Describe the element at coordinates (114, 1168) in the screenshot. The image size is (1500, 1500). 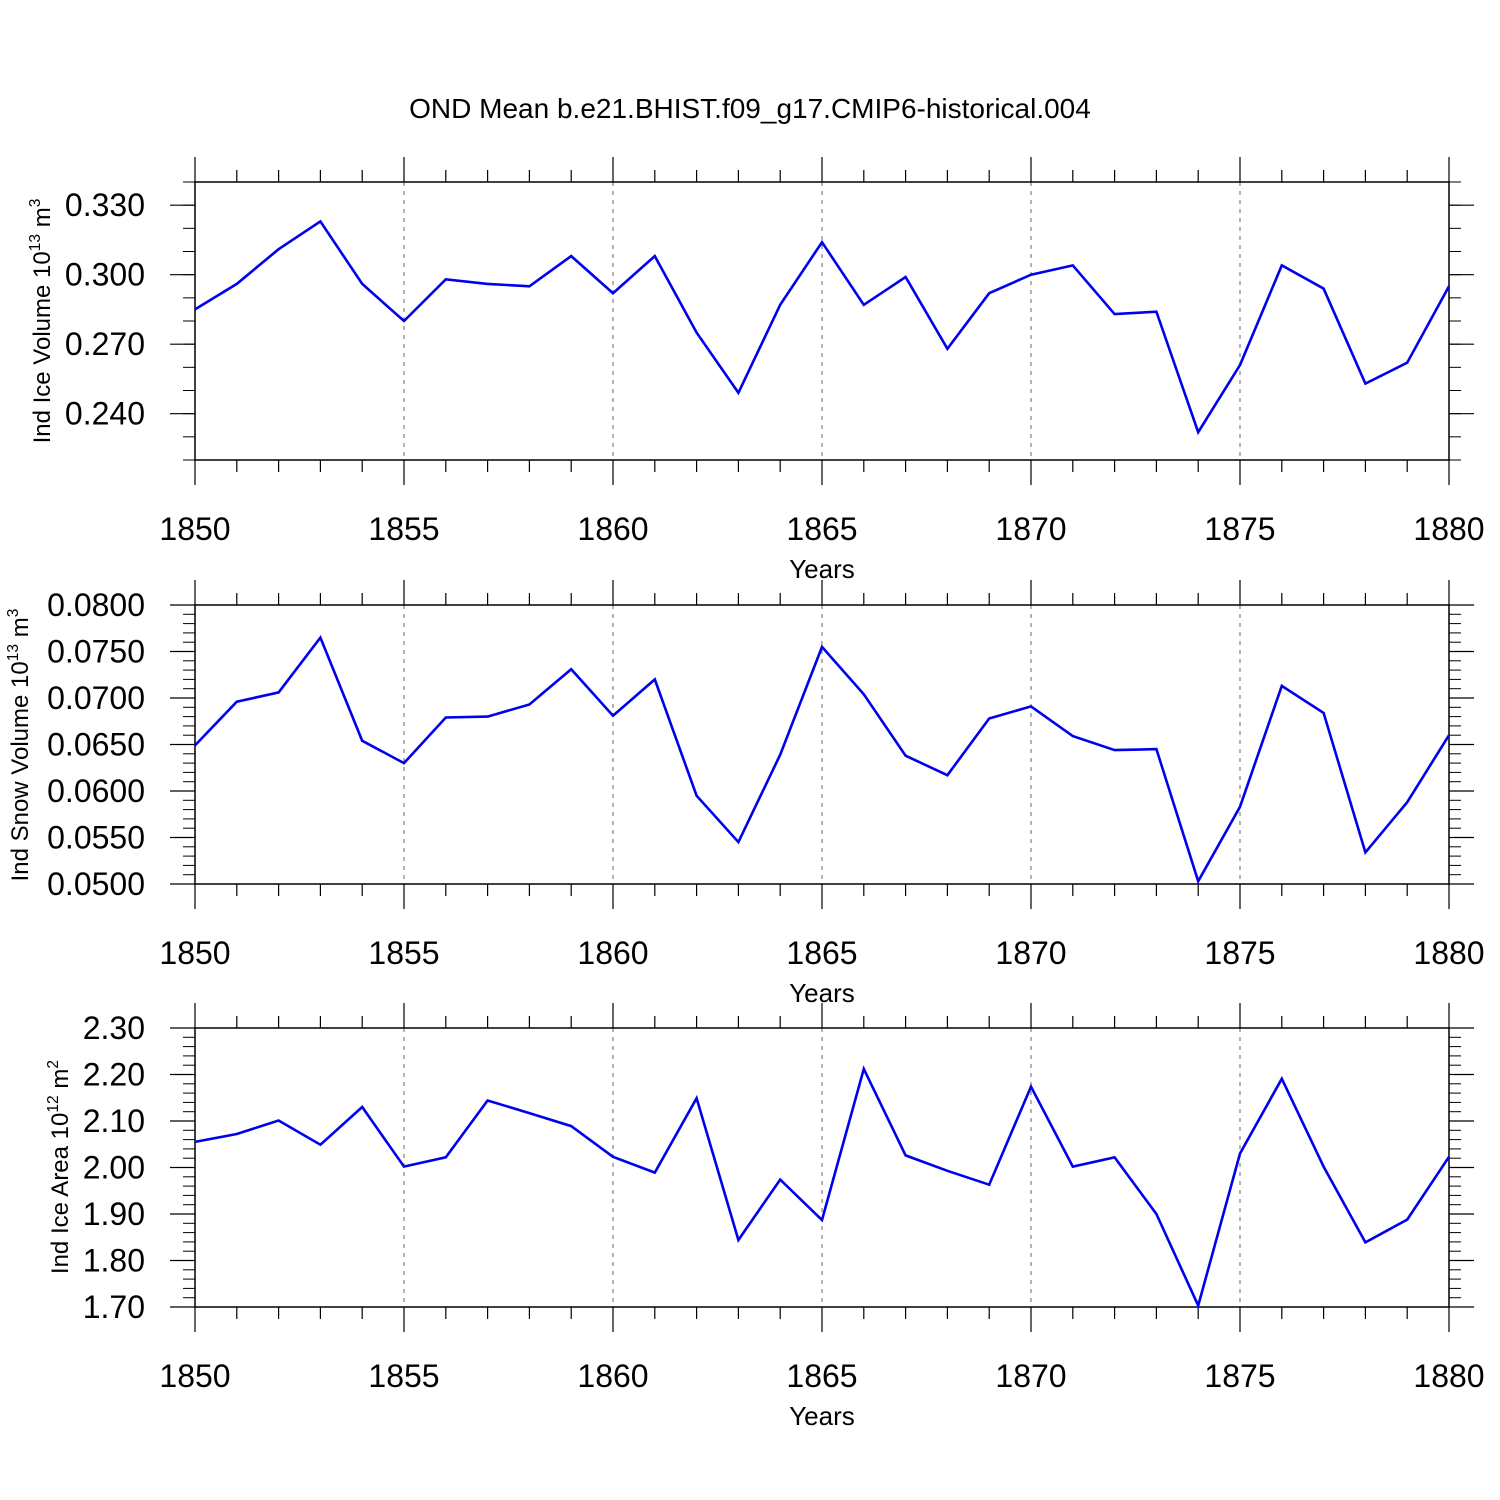
I see `y-tick-label: 2.00` at that location.